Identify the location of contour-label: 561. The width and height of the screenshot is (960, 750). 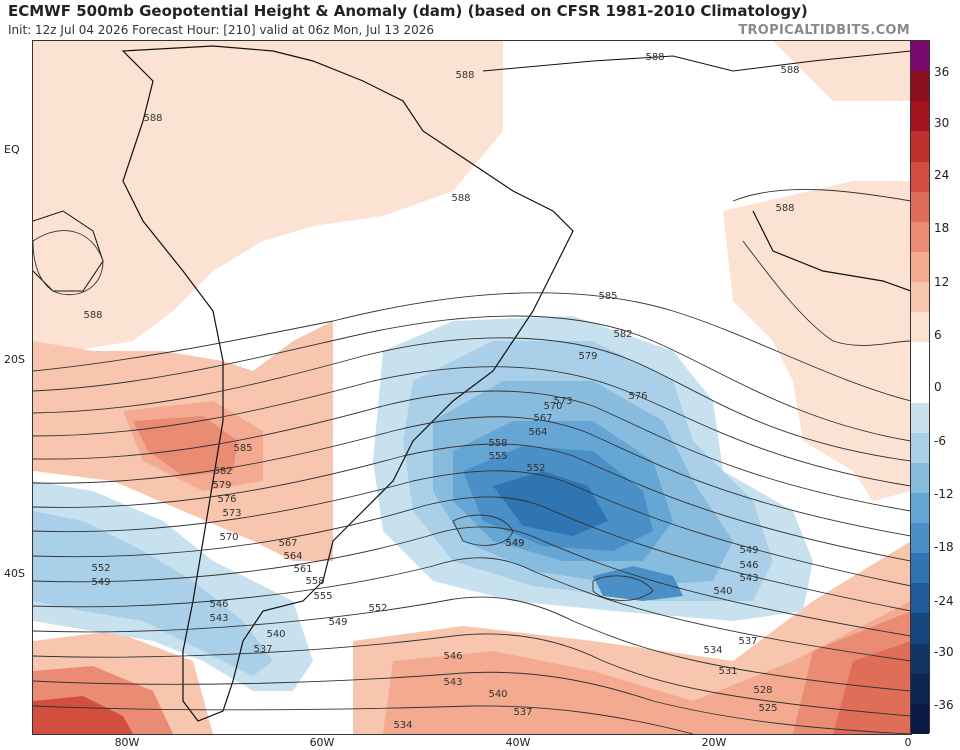
(302, 569).